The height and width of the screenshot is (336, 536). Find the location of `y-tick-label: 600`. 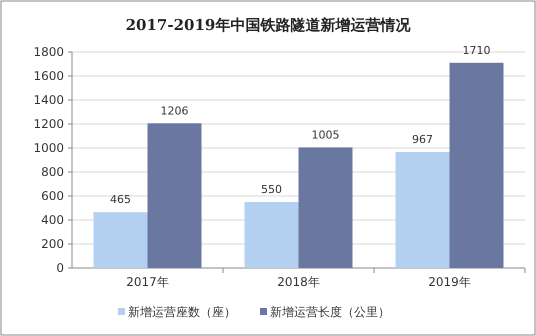

y-tick-label: 600 is located at coordinates (52, 196).